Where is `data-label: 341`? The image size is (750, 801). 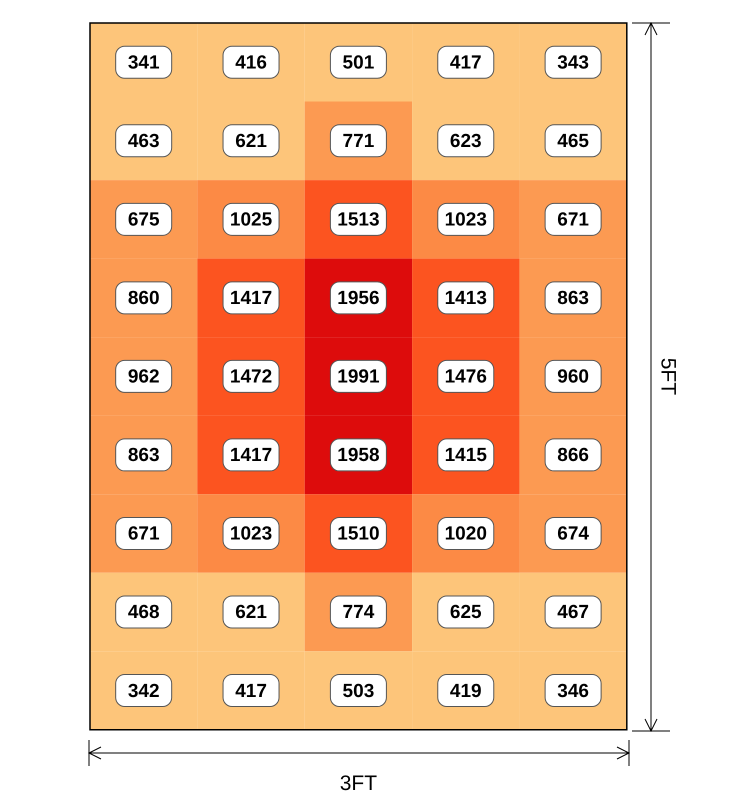 data-label: 341 is located at coordinates (144, 63).